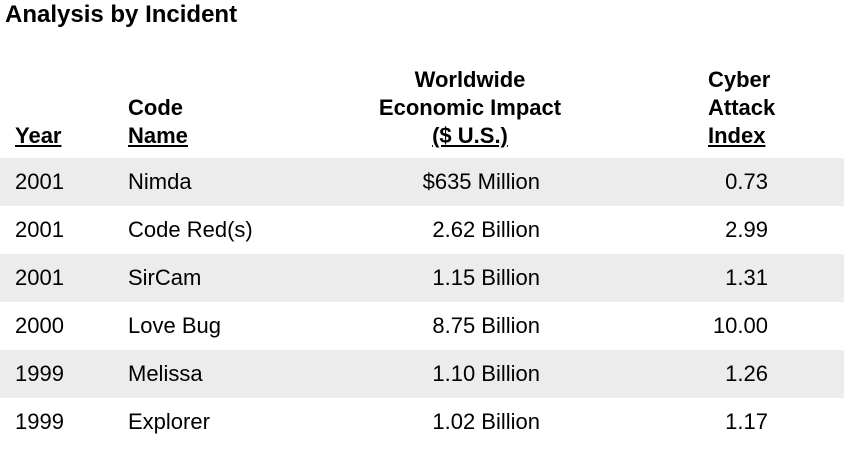 Image resolution: width=849 pixels, height=453 pixels. Describe the element at coordinates (422, 422) in the screenshot. I see `table-row: 1999 Explorer 1.02 Billion 1.17` at that location.